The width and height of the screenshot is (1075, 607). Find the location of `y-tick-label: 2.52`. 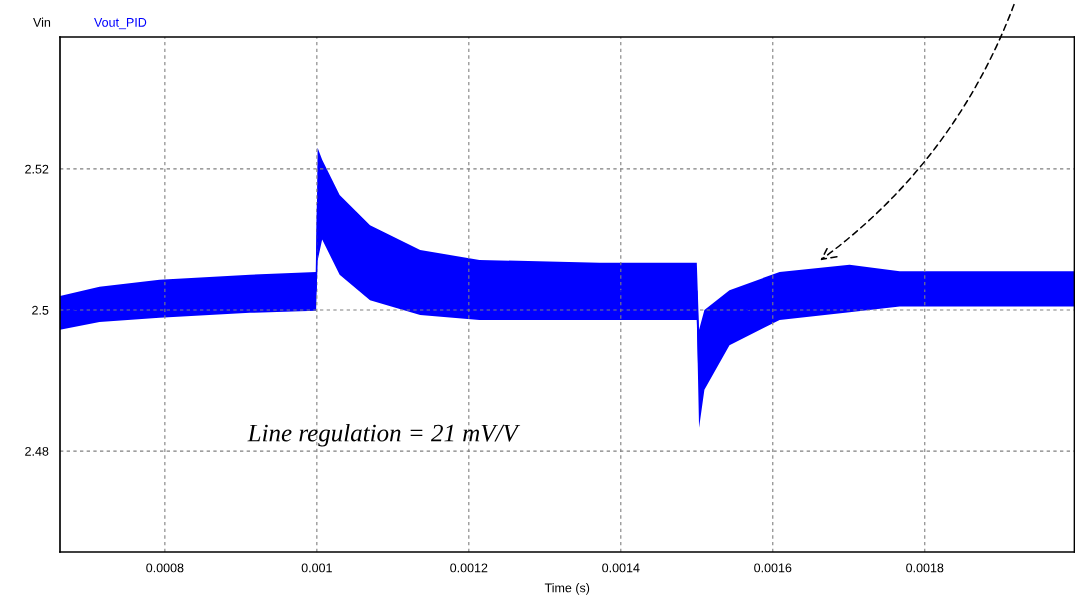

y-tick-label: 2.52 is located at coordinates (37, 169).